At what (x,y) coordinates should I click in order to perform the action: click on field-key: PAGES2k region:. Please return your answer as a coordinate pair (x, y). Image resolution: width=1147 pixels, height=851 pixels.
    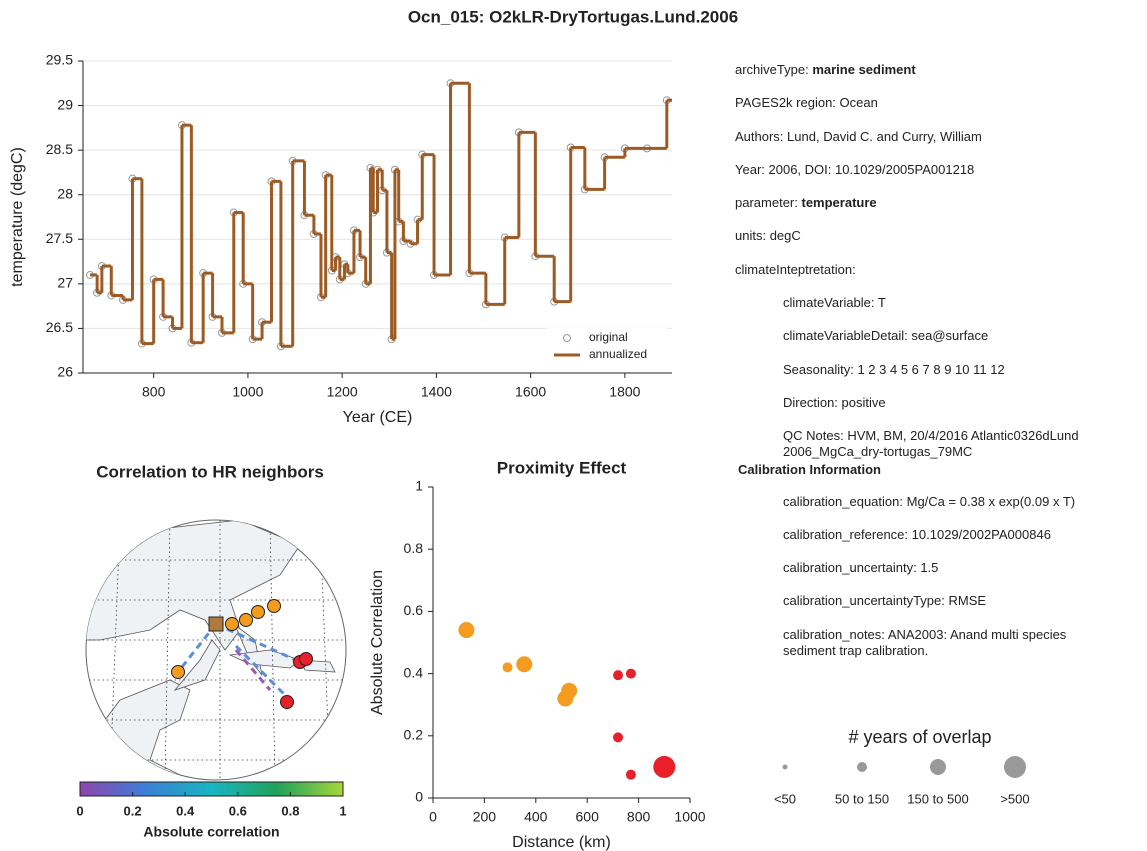
    Looking at the image, I should click on (785, 103).